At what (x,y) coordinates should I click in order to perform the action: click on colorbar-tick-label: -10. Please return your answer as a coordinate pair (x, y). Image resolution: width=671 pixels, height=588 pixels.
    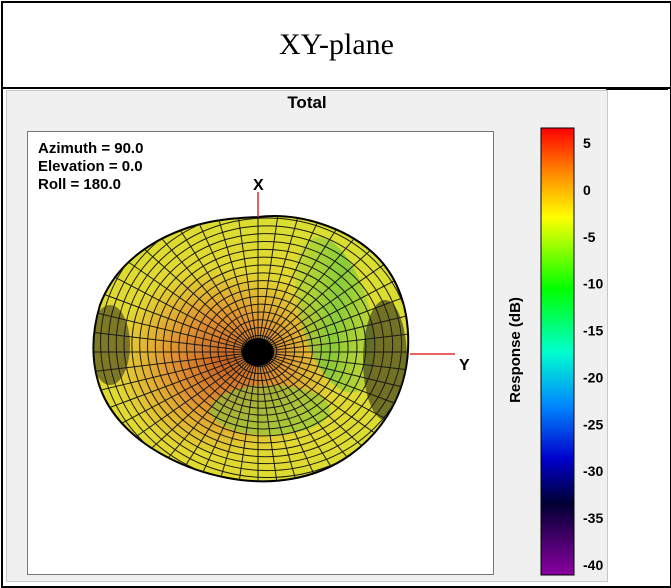
    Looking at the image, I should click on (593, 284).